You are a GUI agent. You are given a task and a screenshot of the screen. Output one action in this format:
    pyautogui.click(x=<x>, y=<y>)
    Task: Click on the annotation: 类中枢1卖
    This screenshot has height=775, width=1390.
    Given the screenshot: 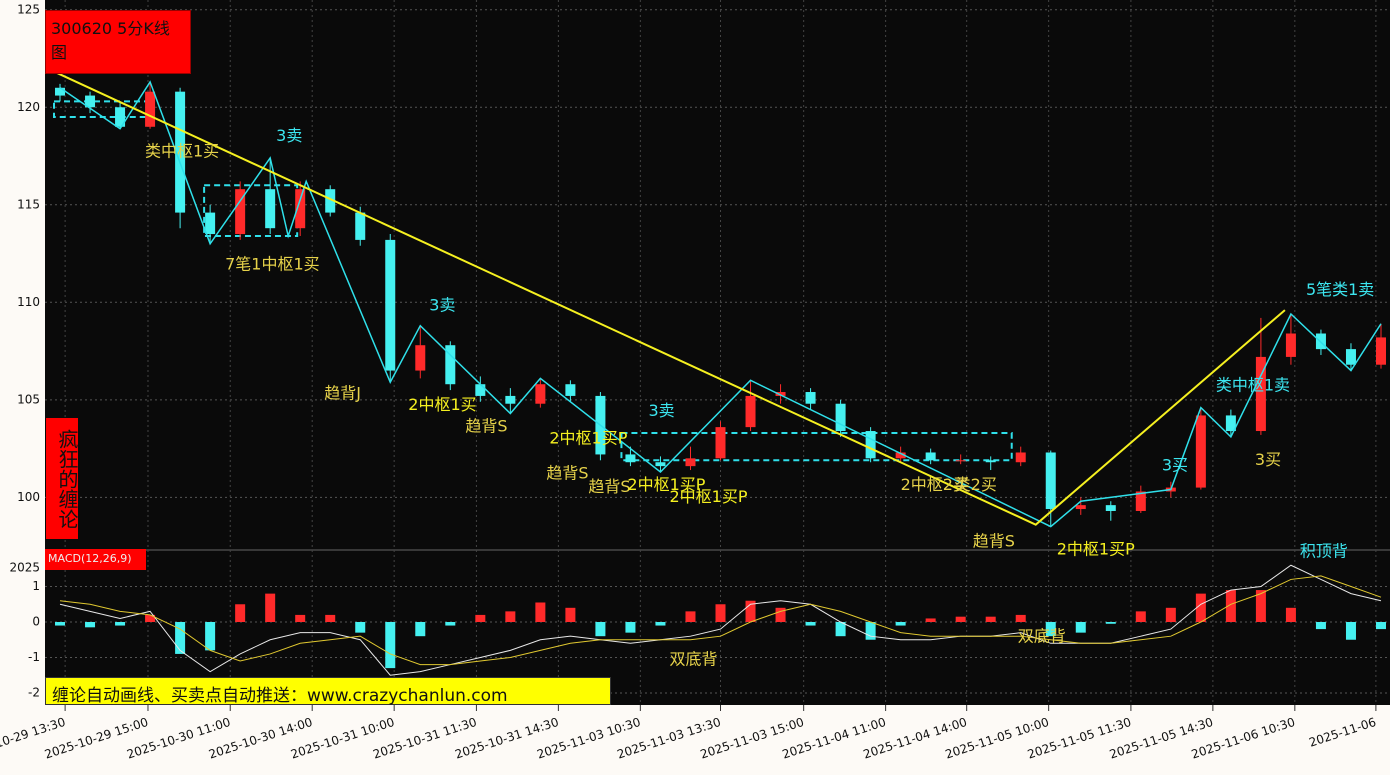 What is the action you would take?
    pyautogui.click(x=1253, y=385)
    